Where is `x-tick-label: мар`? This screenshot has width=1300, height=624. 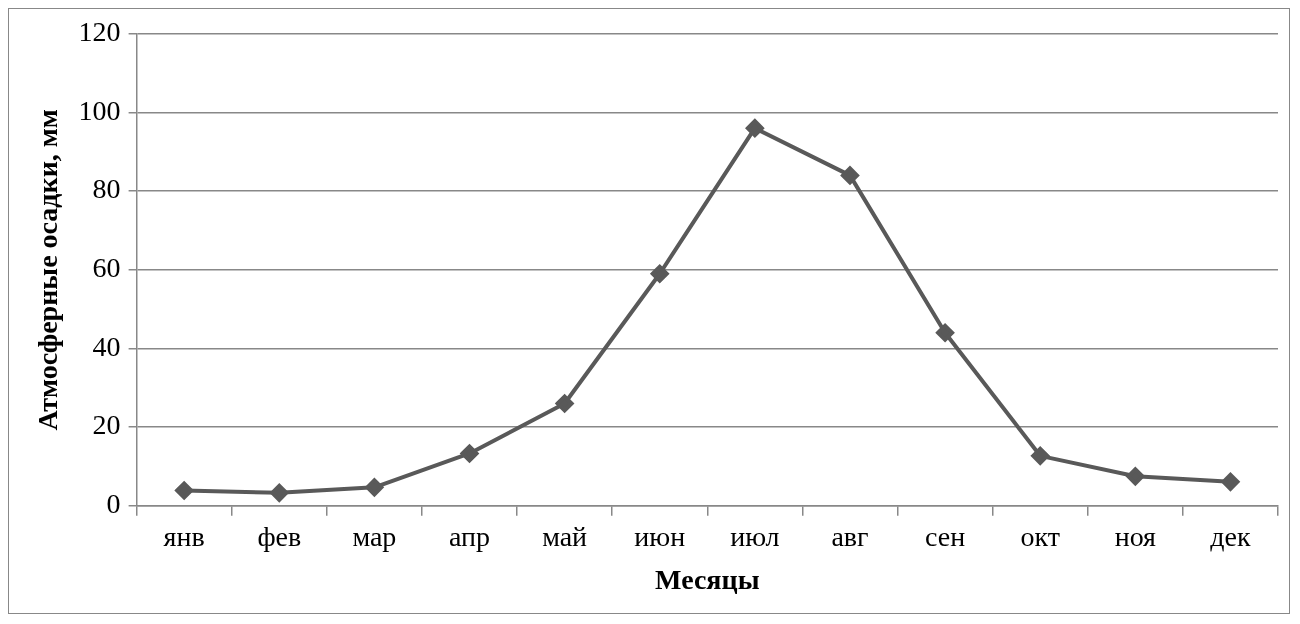
x-tick-label: мар is located at coordinates (374, 536).